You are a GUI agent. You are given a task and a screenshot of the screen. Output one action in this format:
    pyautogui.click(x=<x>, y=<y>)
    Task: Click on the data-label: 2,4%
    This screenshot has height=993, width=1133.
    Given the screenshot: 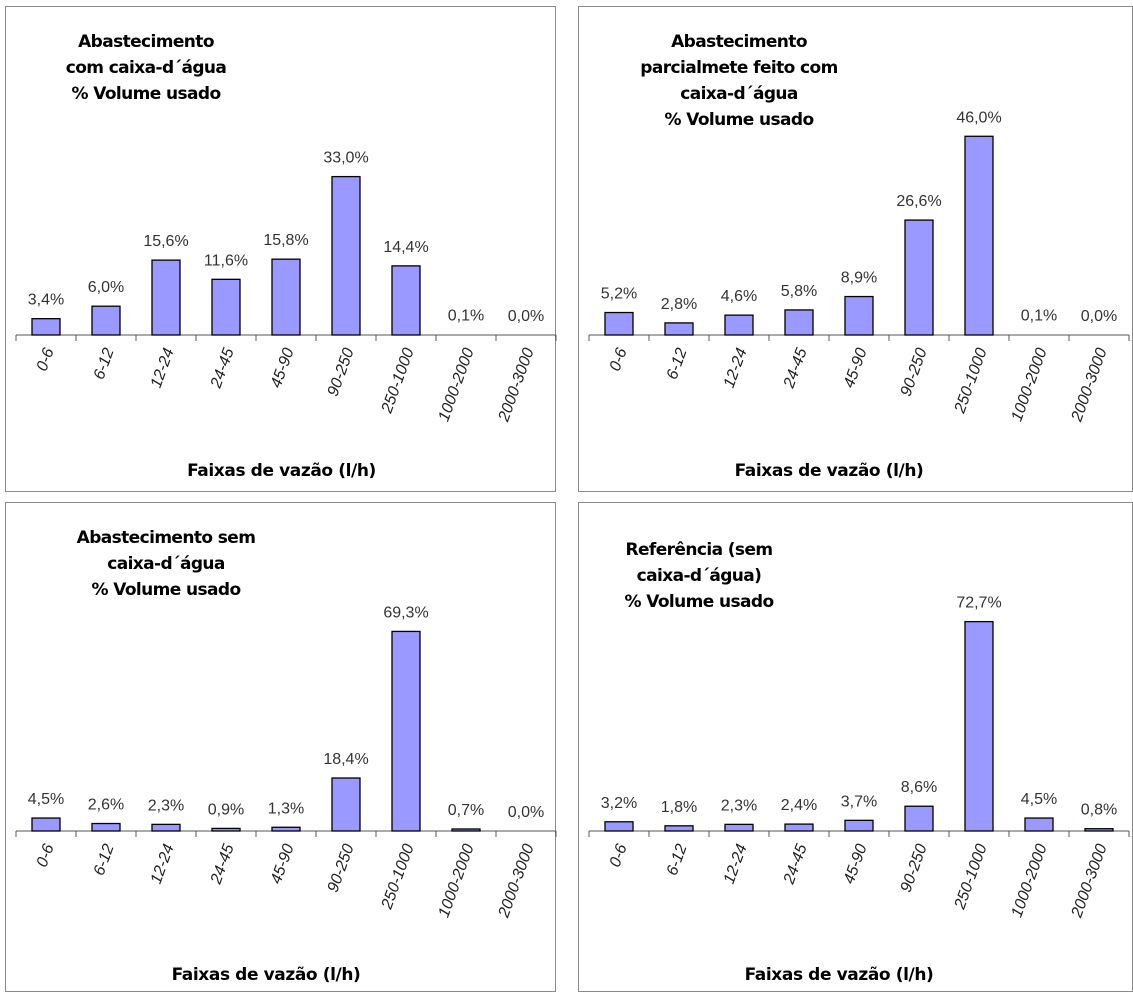 What is the action you would take?
    pyautogui.click(x=799, y=805)
    